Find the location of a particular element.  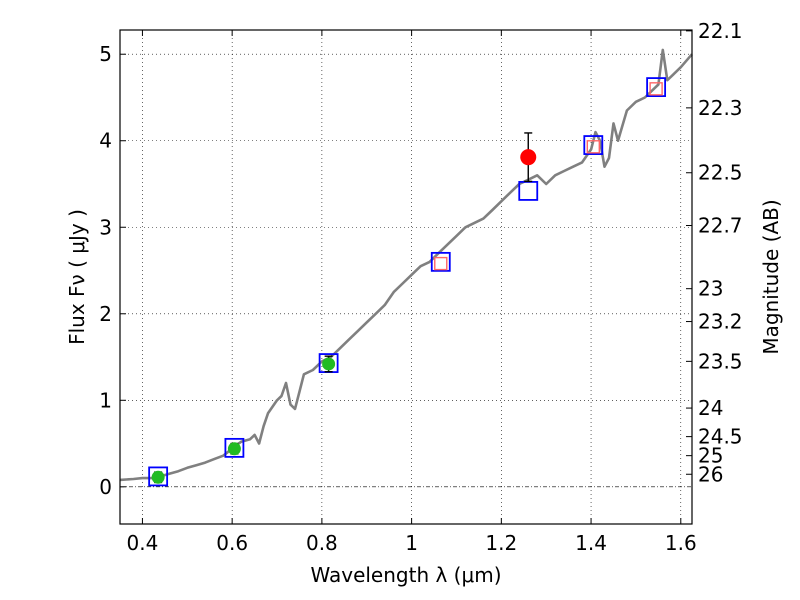

magnitude-tick-label: 25 is located at coordinates (710, 456).